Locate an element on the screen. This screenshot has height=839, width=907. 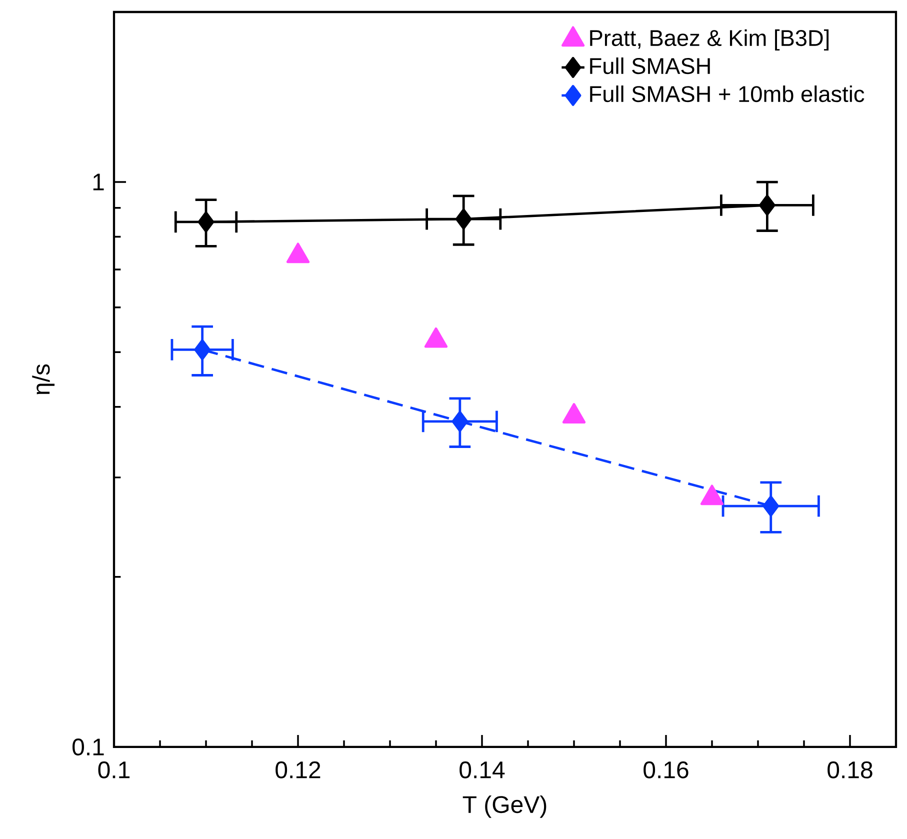
x-tick-label: 0.16 is located at coordinates (666, 769).